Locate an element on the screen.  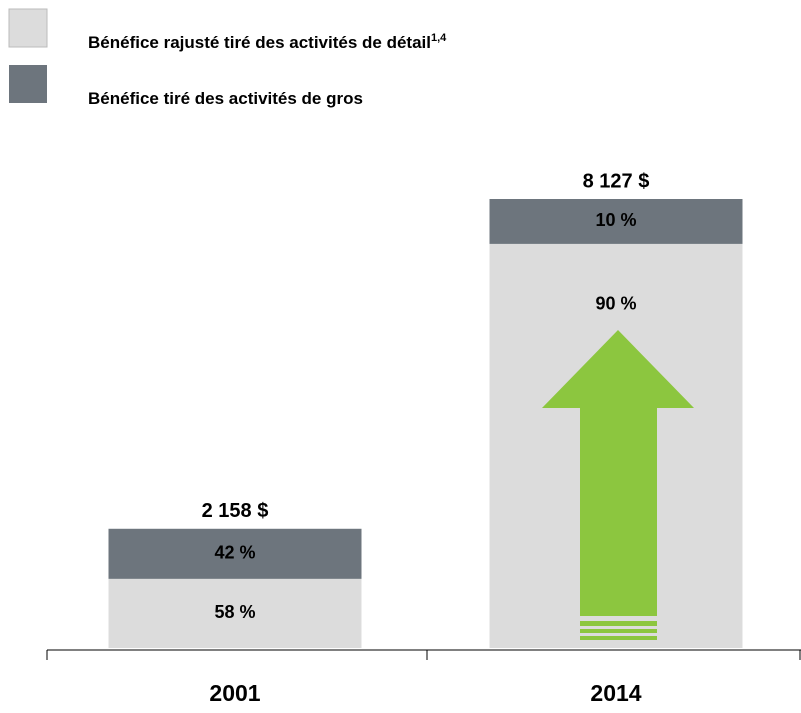
segment-label: 10 % is located at coordinates (615, 220).